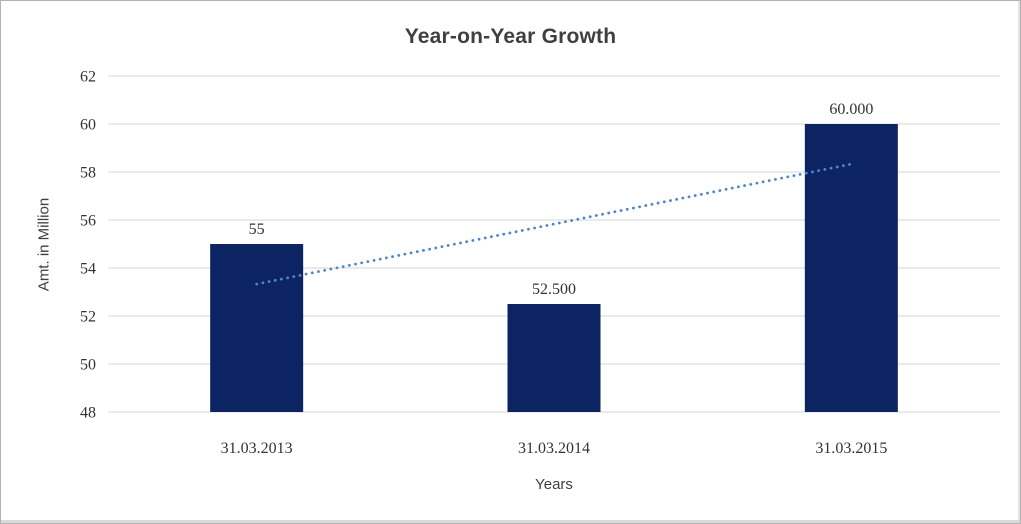 The image size is (1021, 524). What do you see at coordinates (510, 36) in the screenshot?
I see `chart-title: Year-on-Year Growth` at bounding box center [510, 36].